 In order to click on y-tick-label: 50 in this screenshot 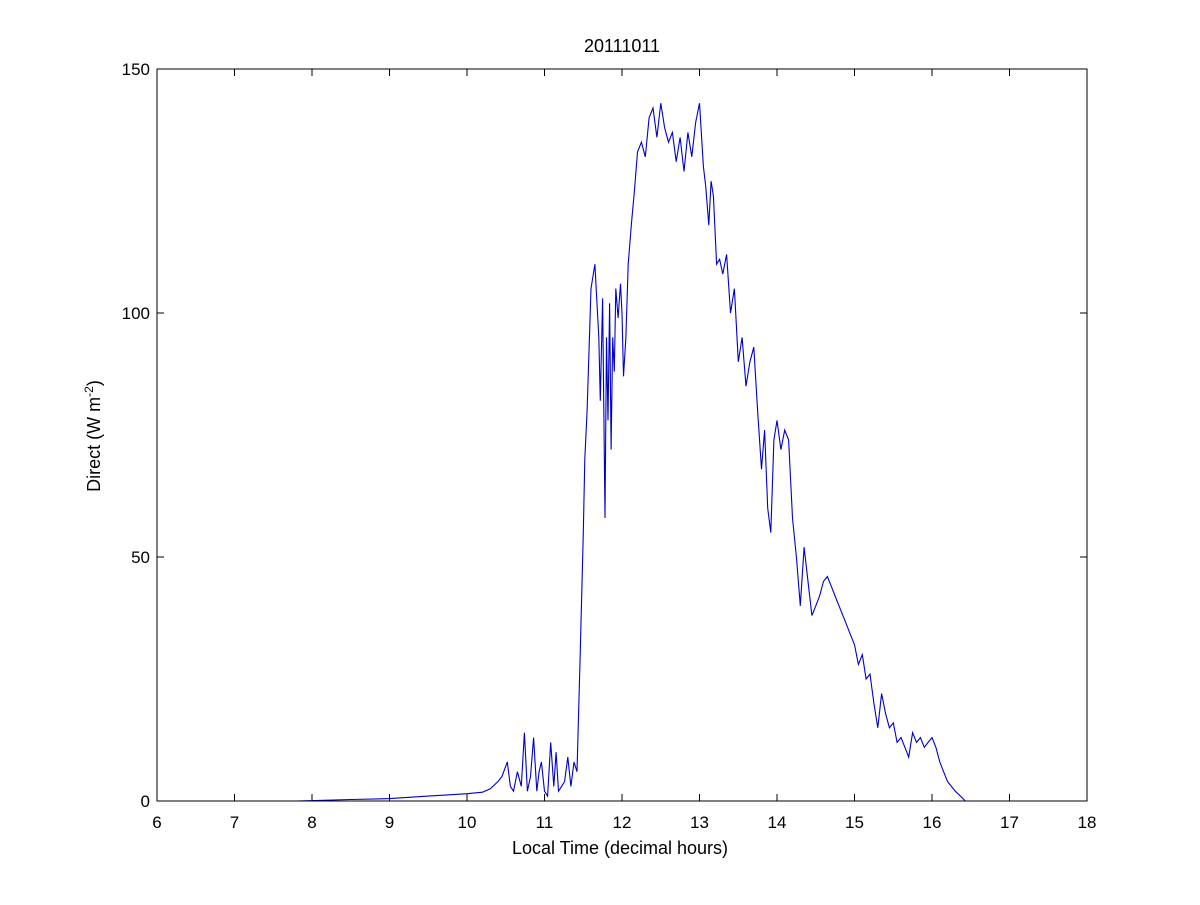, I will do `click(140, 557)`.